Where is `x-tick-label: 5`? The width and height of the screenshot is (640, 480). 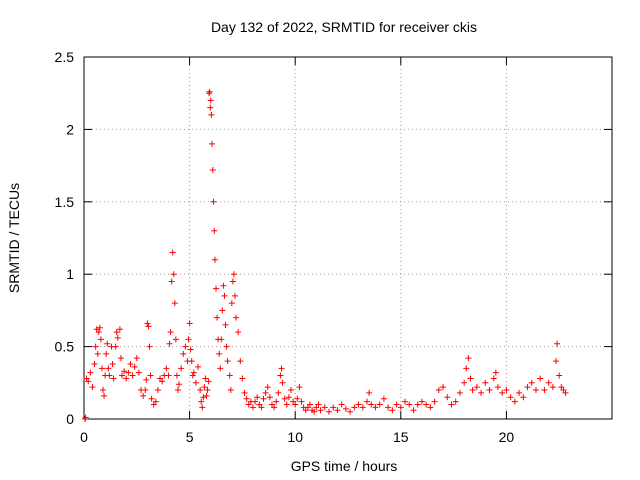
x-tick-label: 5 is located at coordinates (190, 437).